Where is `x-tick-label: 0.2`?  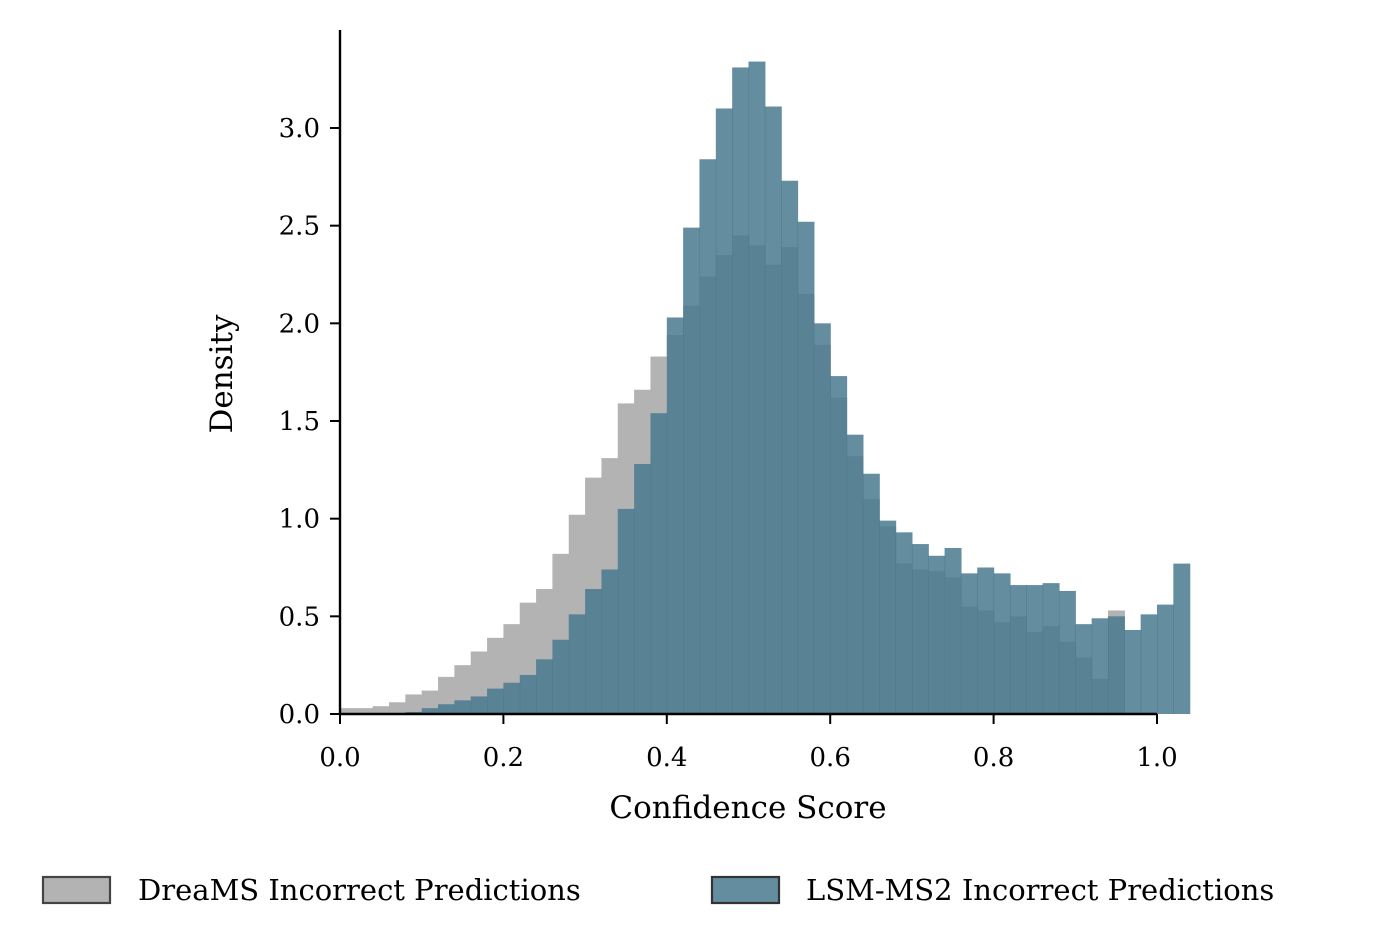 x-tick-label: 0.2 is located at coordinates (503, 758).